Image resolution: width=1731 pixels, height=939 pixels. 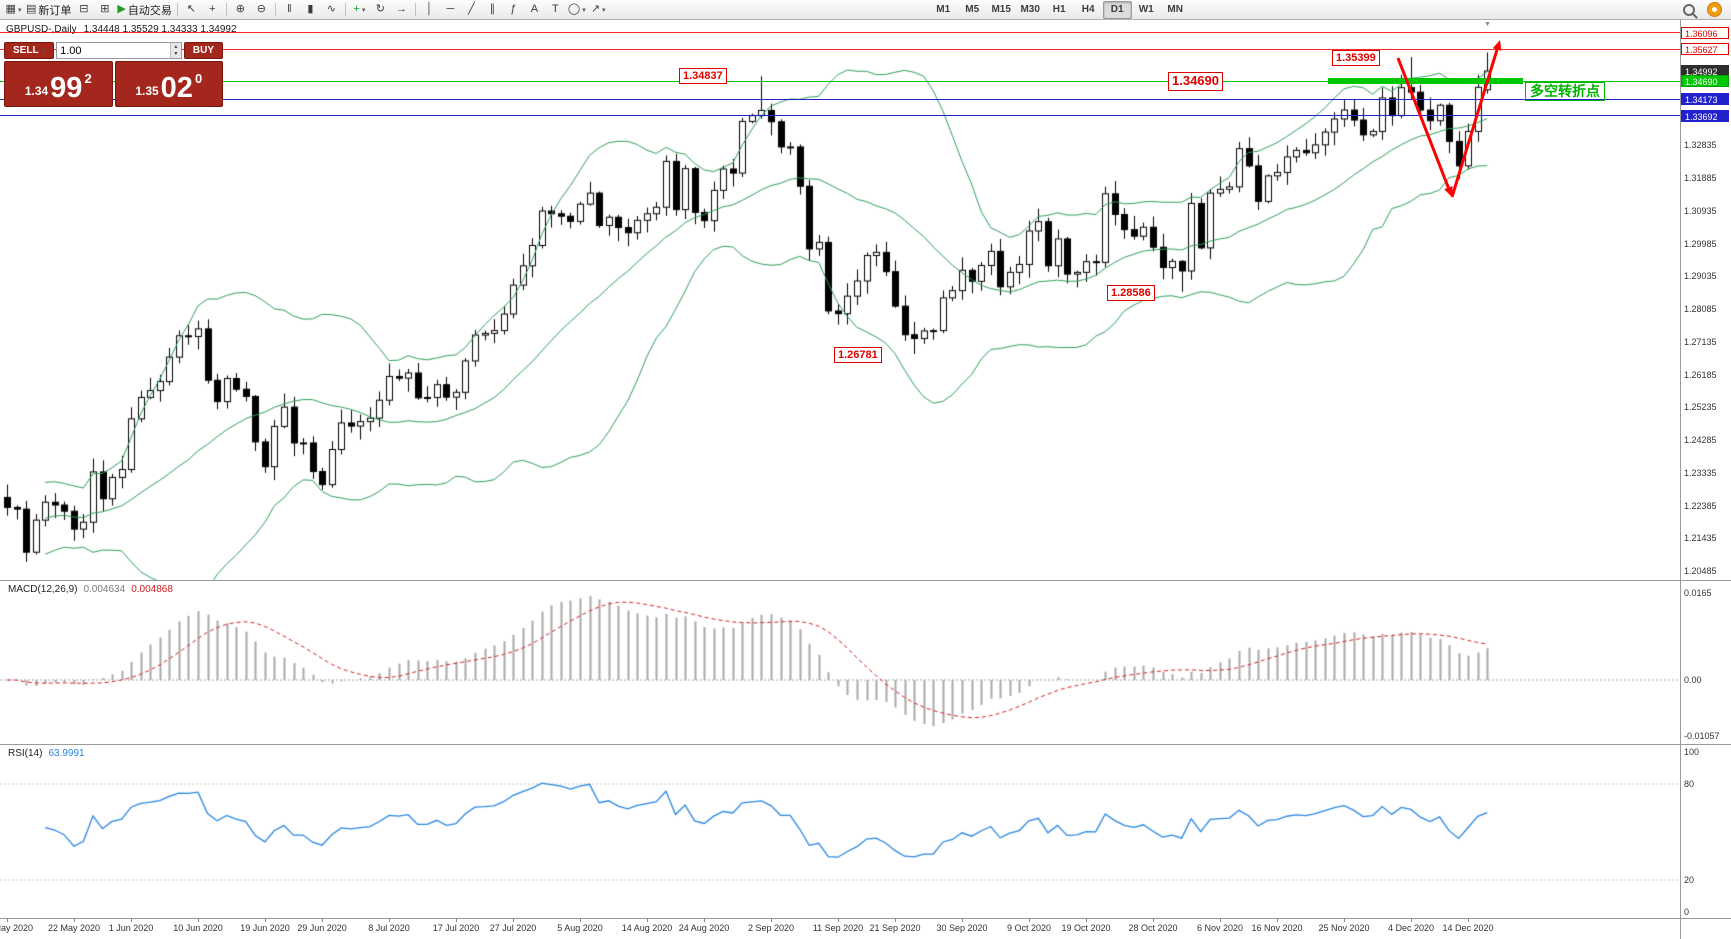 What do you see at coordinates (83, 10) in the screenshot?
I see `market-watch-button: ⊟` at bounding box center [83, 10].